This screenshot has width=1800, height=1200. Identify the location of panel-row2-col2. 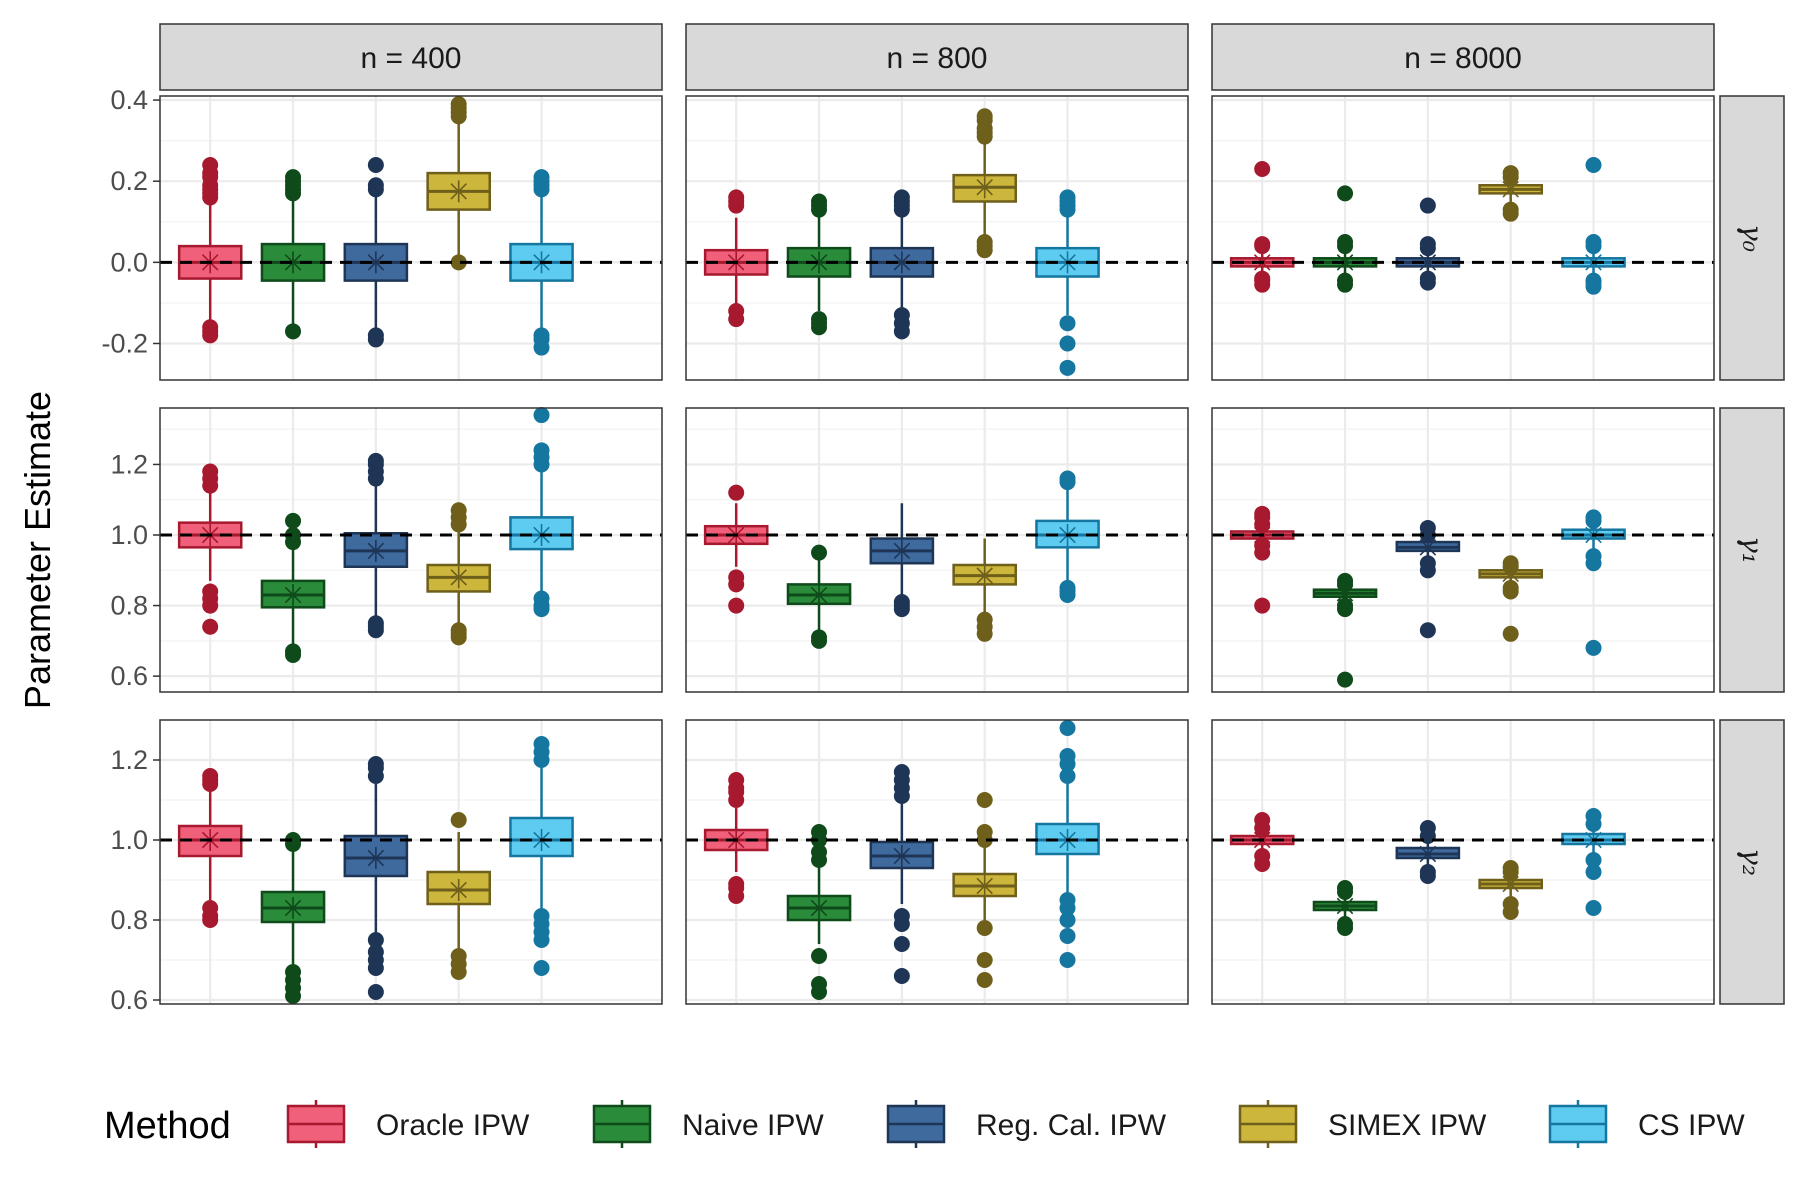
(1463, 862).